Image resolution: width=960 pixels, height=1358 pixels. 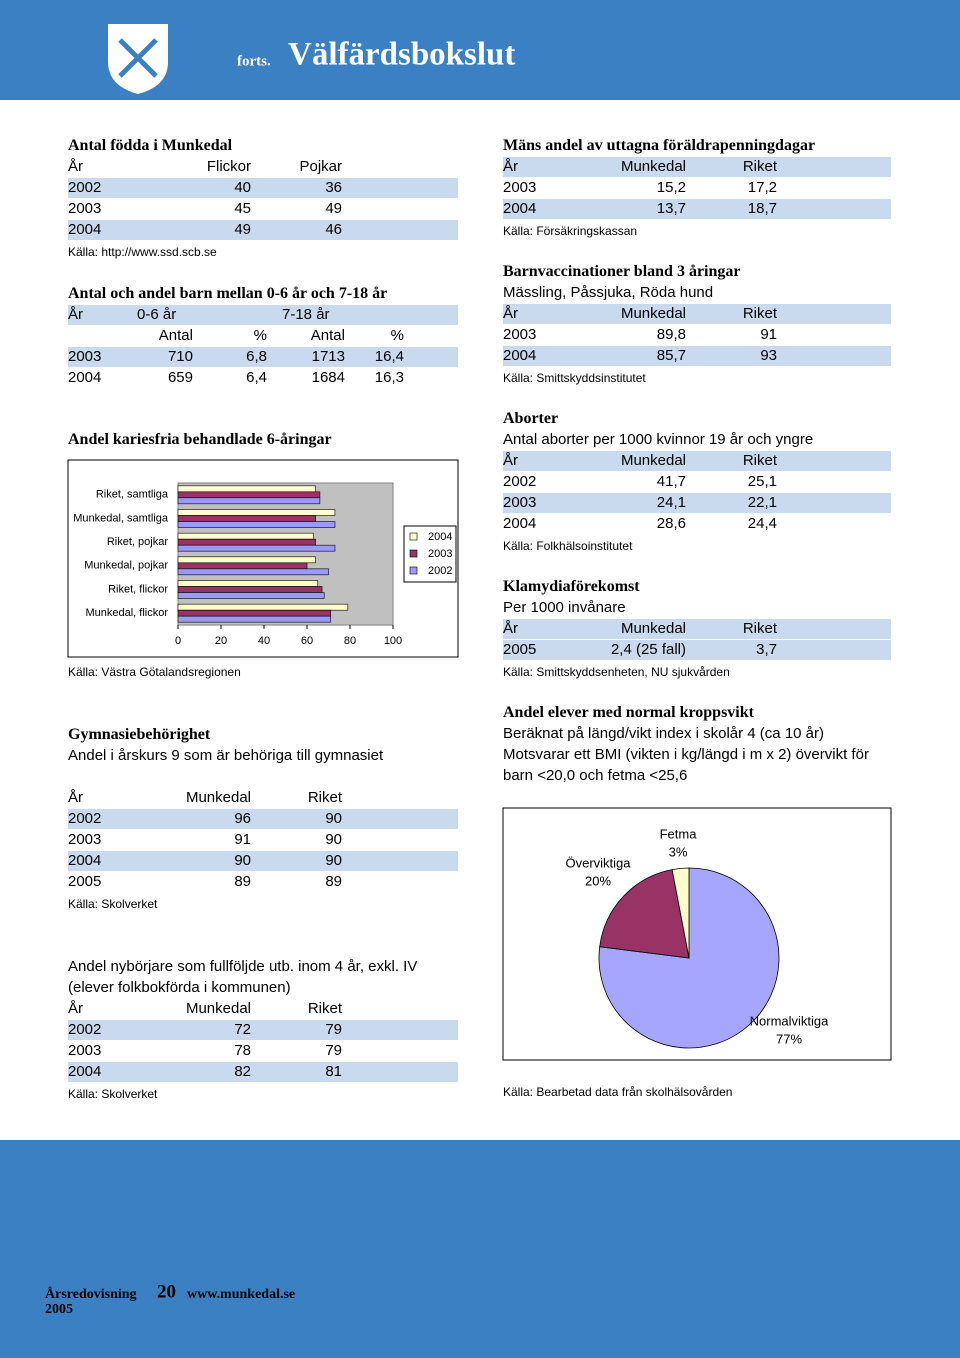 What do you see at coordinates (142, 252) in the screenshot?
I see `source: Källa: http://www.ssd.scb.se` at bounding box center [142, 252].